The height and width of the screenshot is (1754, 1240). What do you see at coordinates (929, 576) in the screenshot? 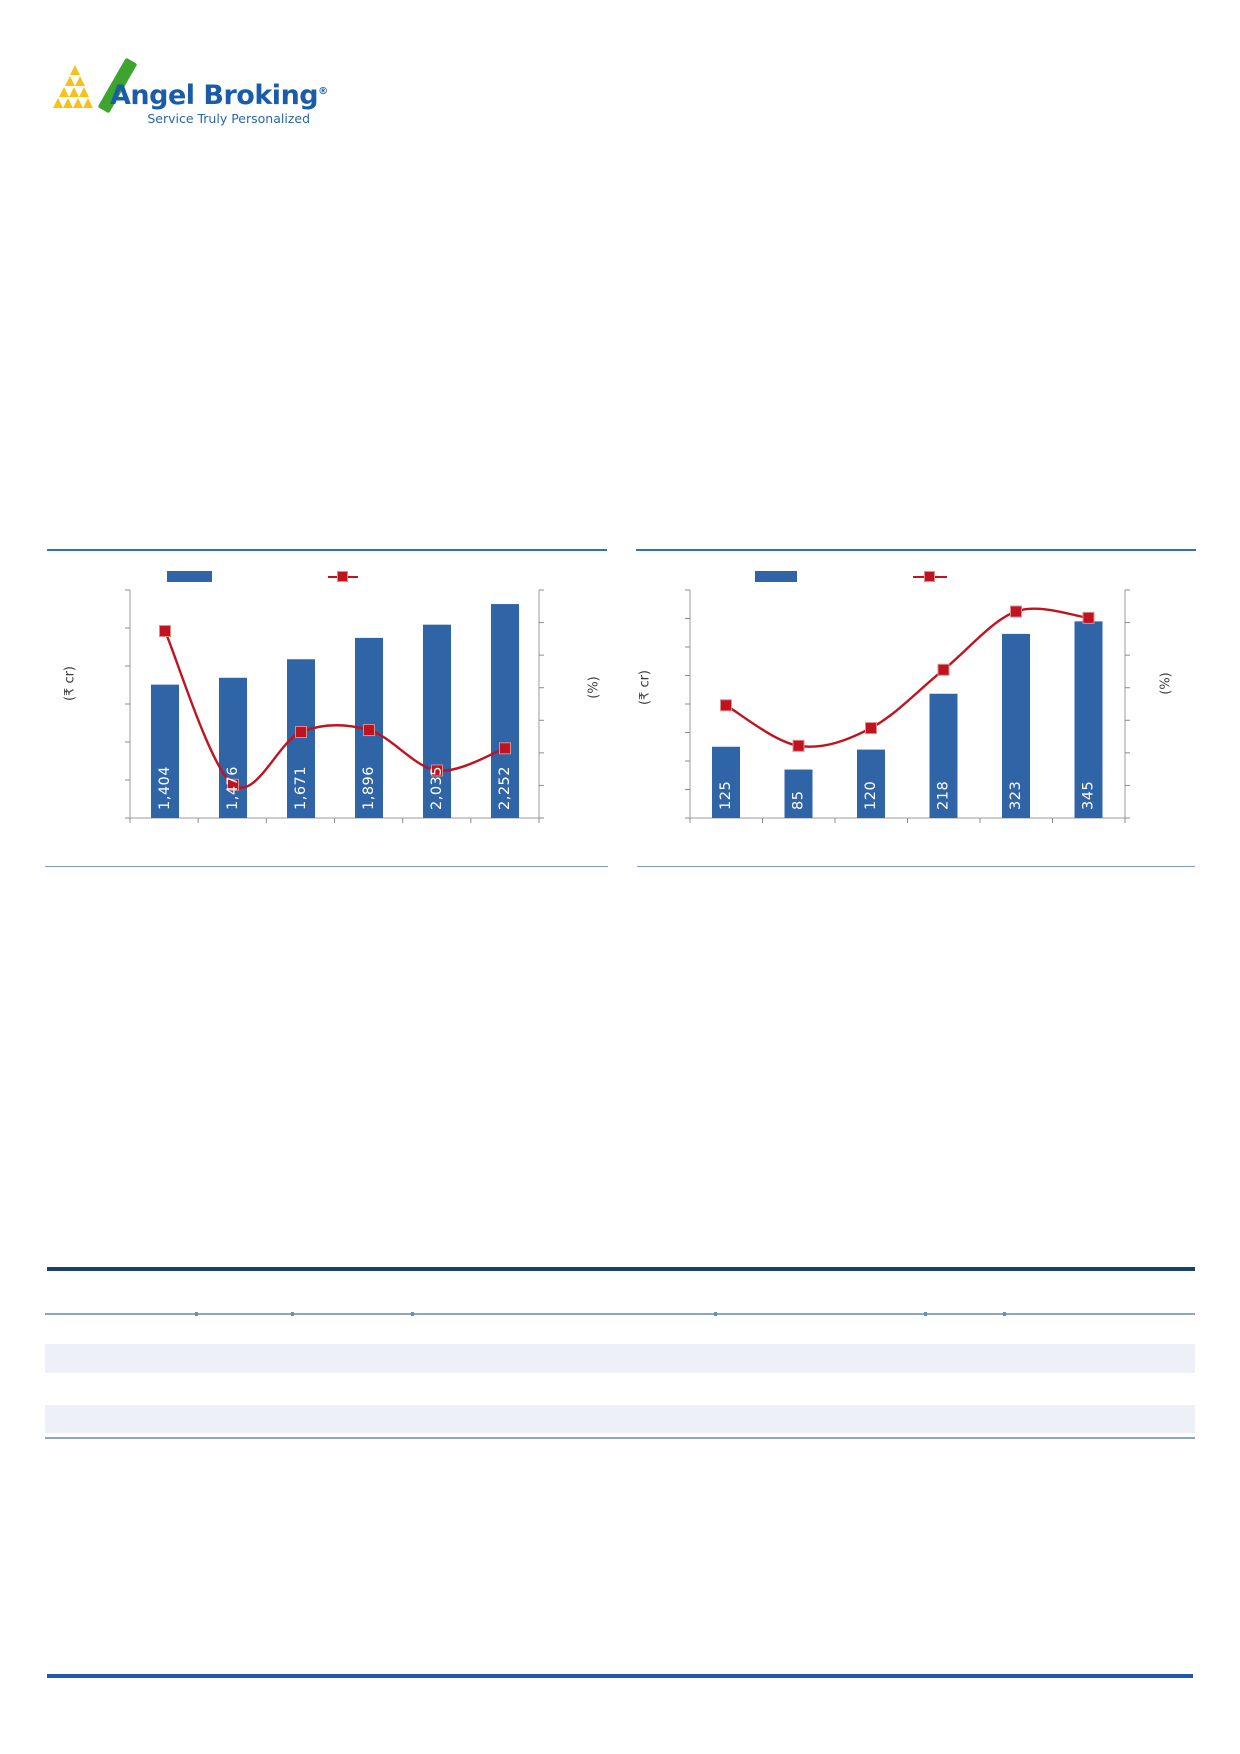
I see `right-chart-legend-marker` at bounding box center [929, 576].